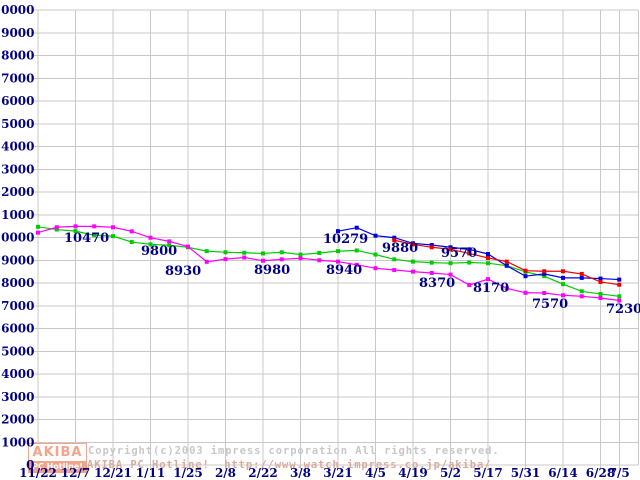 The width and height of the screenshot is (640, 480). What do you see at coordinates (491, 288) in the screenshot?
I see `value-label: 8170` at bounding box center [491, 288].